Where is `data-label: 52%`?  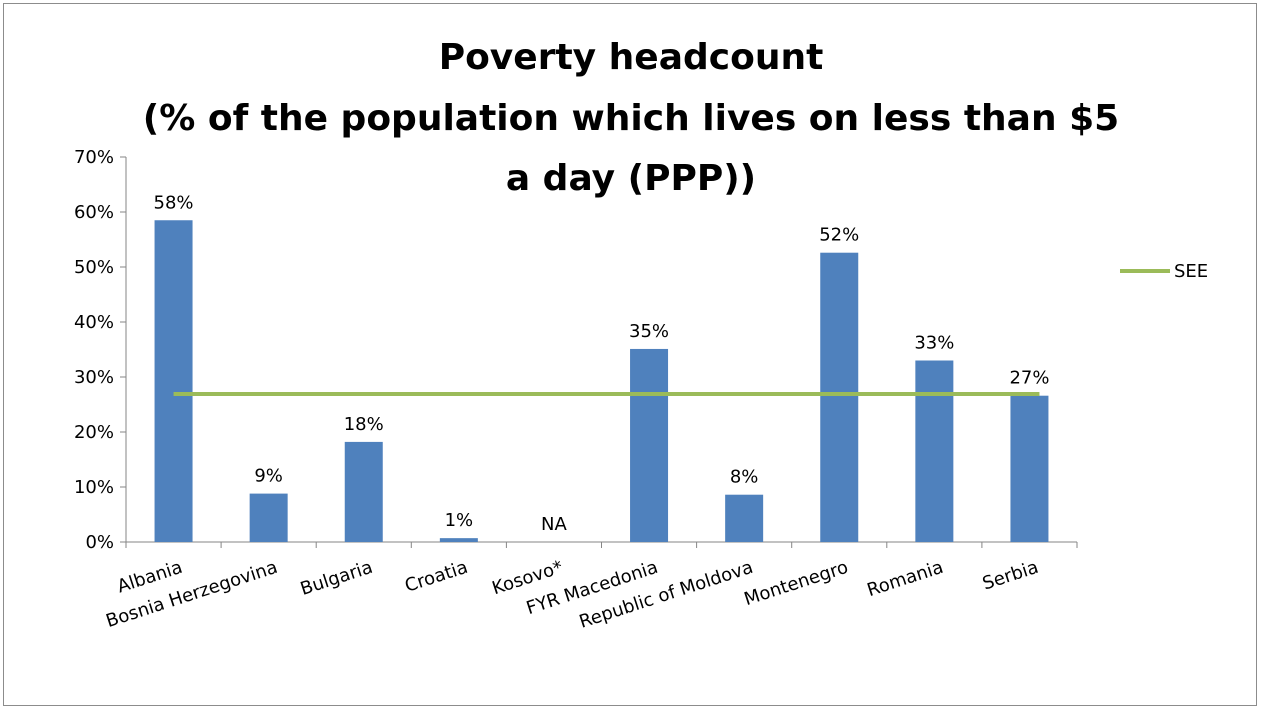
data-label: 52% is located at coordinates (839, 235).